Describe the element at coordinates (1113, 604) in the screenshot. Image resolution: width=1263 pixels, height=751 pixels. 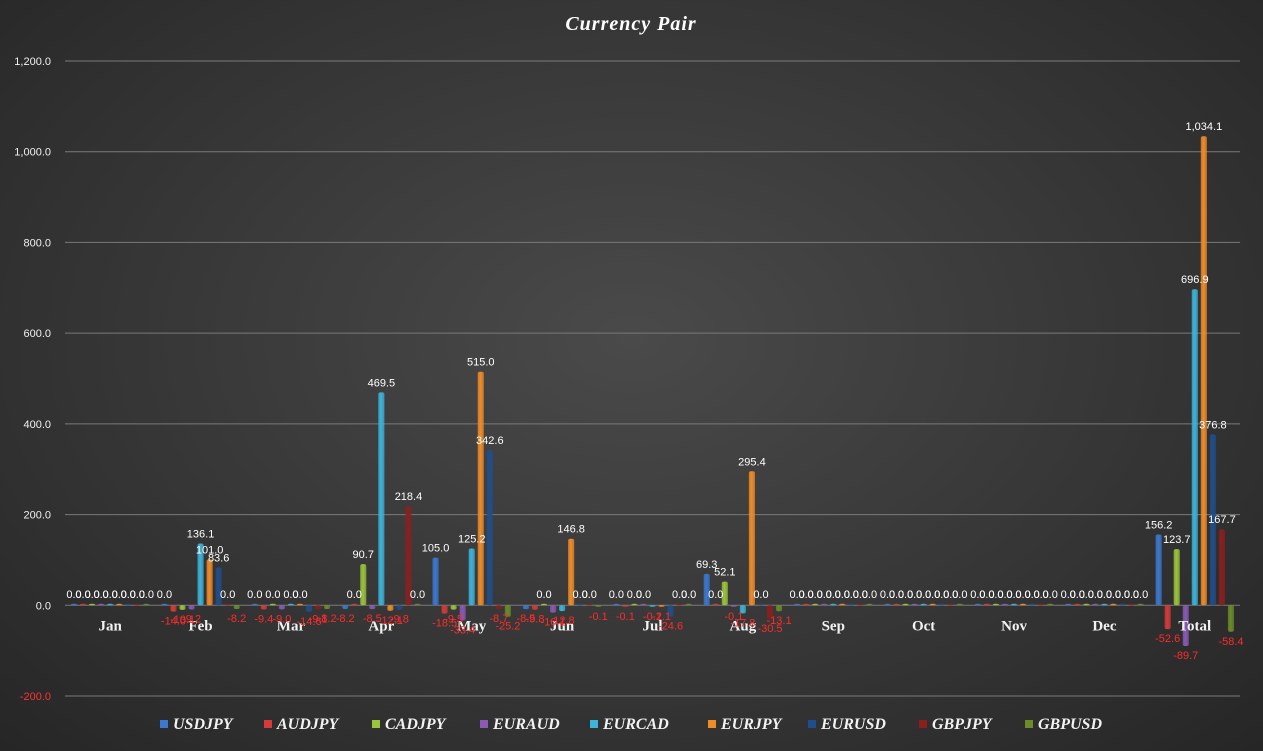
I see `bar-eurjpy-dec` at that location.